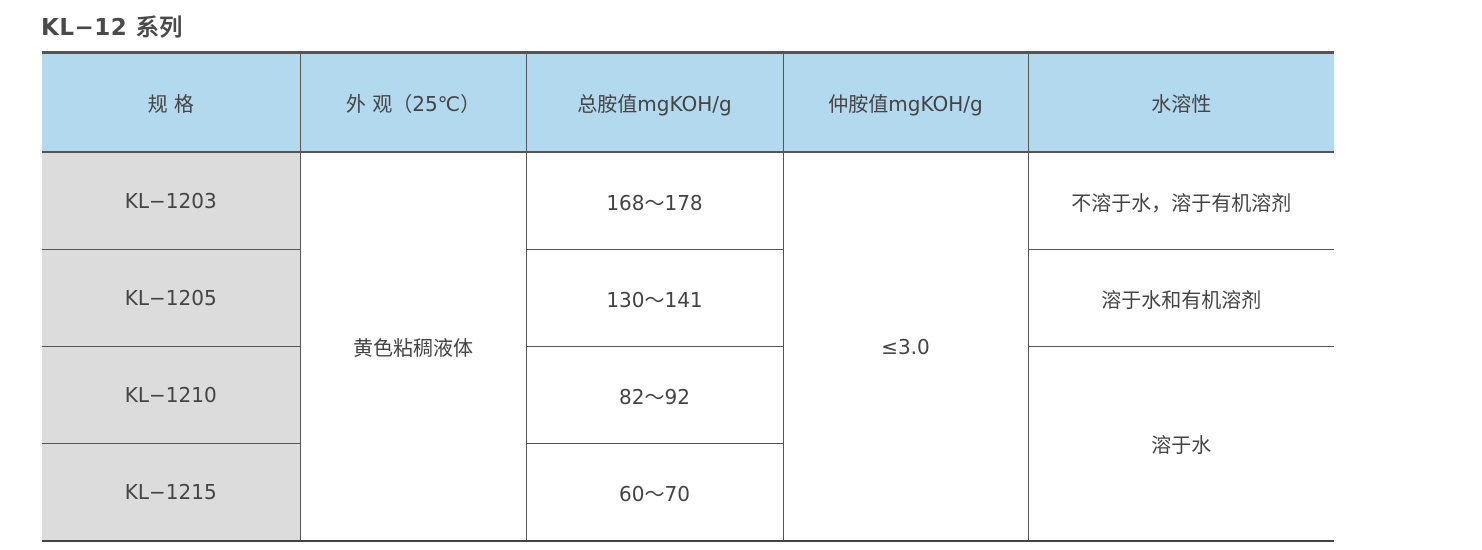 This screenshot has height=550, width=1482. What do you see at coordinates (171, 492) in the screenshot?
I see `spec-cell: KL−1215` at bounding box center [171, 492].